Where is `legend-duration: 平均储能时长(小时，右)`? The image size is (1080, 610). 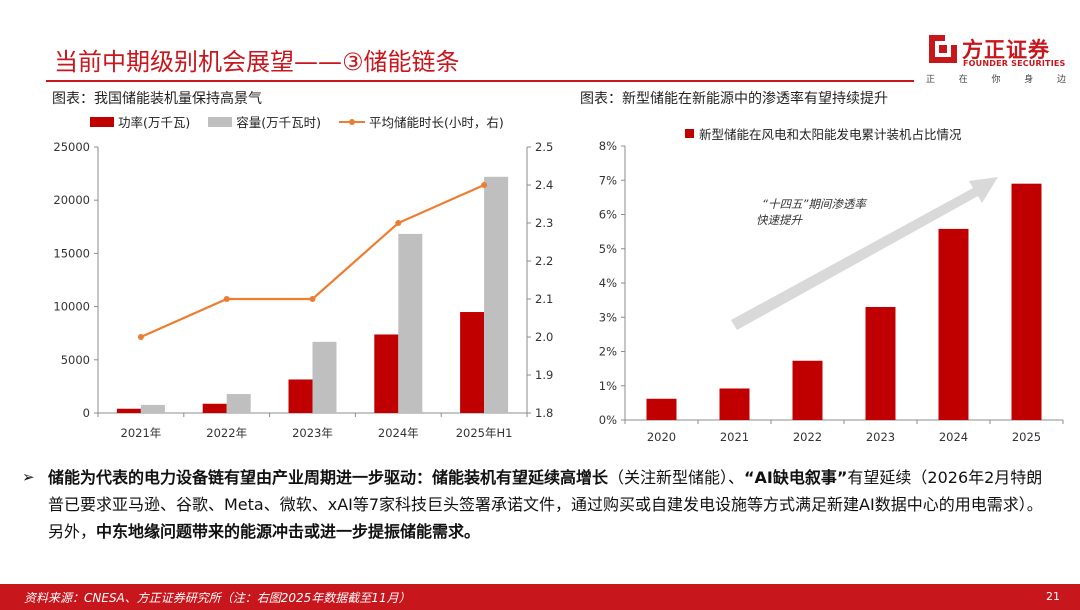 legend-duration: 平均储能时长(小时，右) is located at coordinates (421, 121).